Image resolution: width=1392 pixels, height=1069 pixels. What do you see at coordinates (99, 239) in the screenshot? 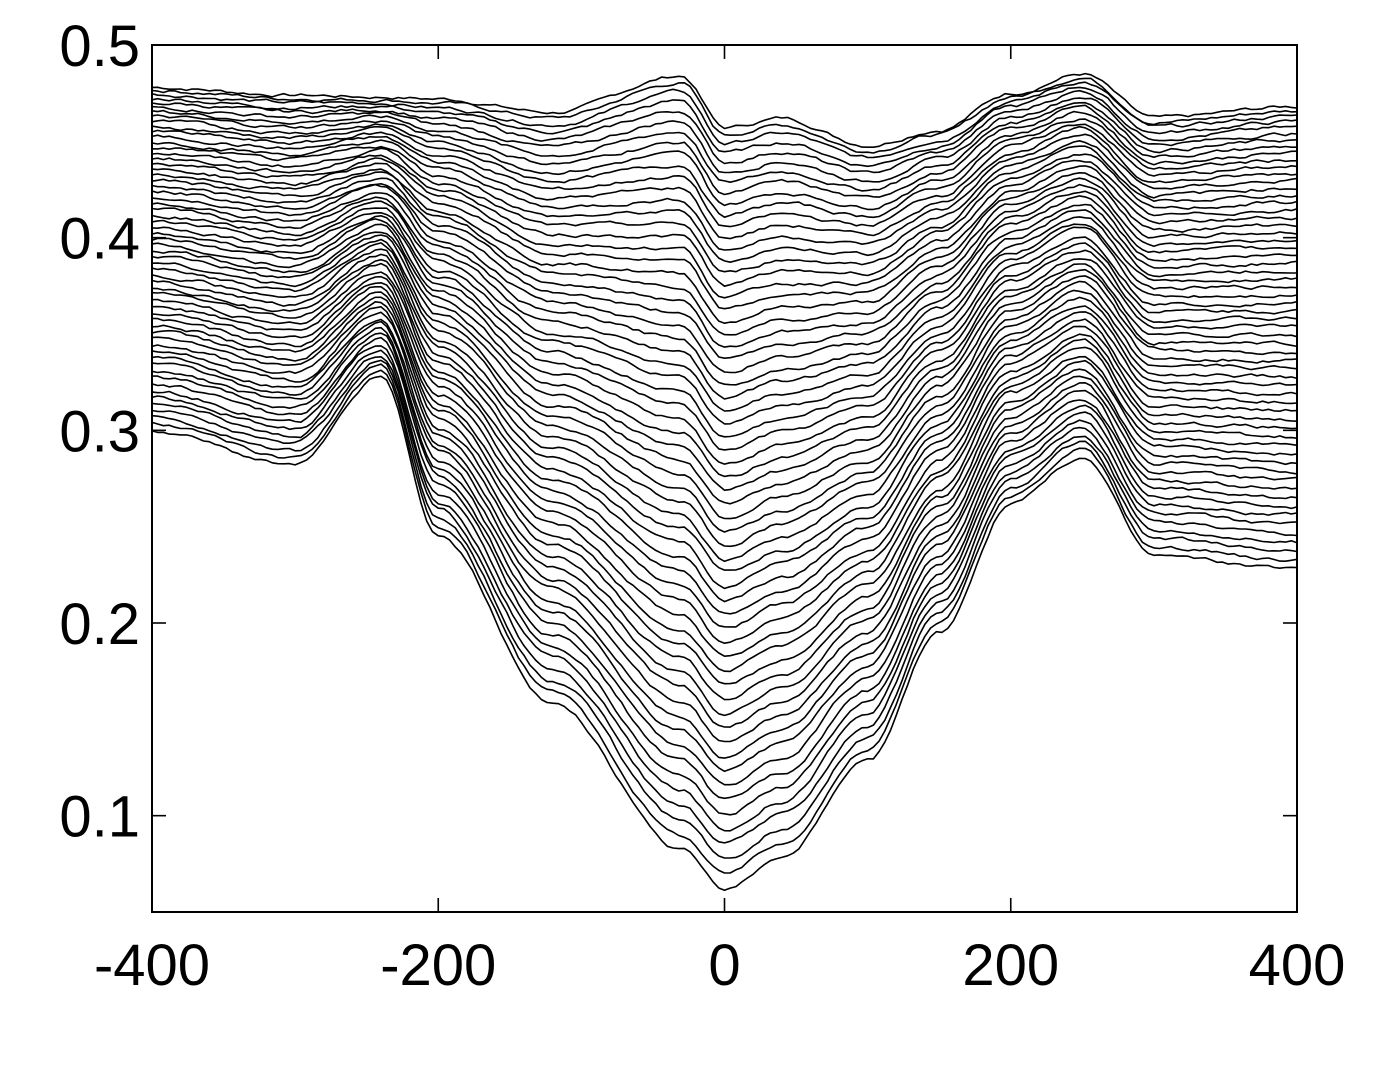
I see `y-tick-label: 0.4` at bounding box center [99, 239].